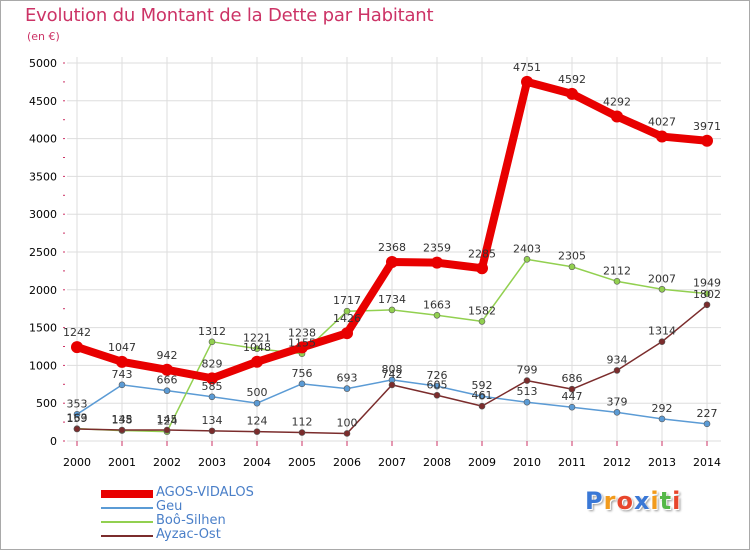  Describe the element at coordinates (707, 294) in the screenshot. I see `data-label: 1802` at that location.